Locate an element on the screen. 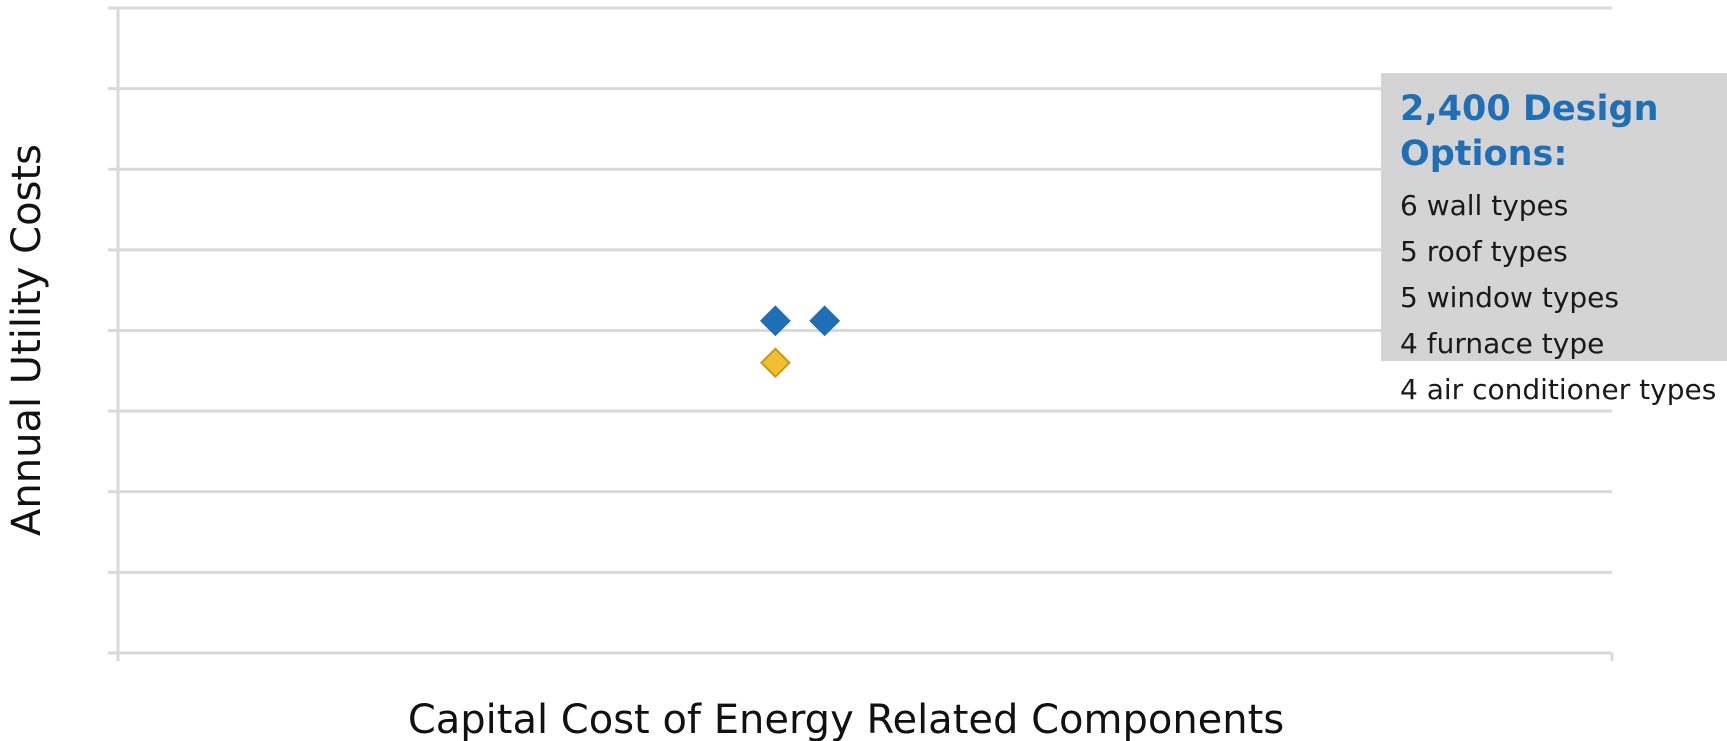  callout-item: 5 roof types is located at coordinates (1484, 251).